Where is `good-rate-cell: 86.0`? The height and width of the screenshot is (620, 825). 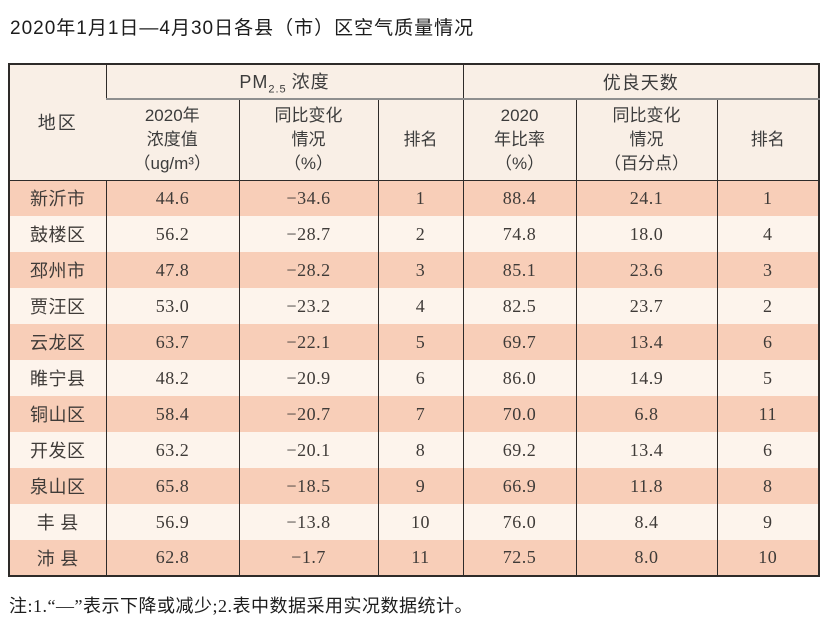 good-rate-cell: 86.0 is located at coordinates (519, 378).